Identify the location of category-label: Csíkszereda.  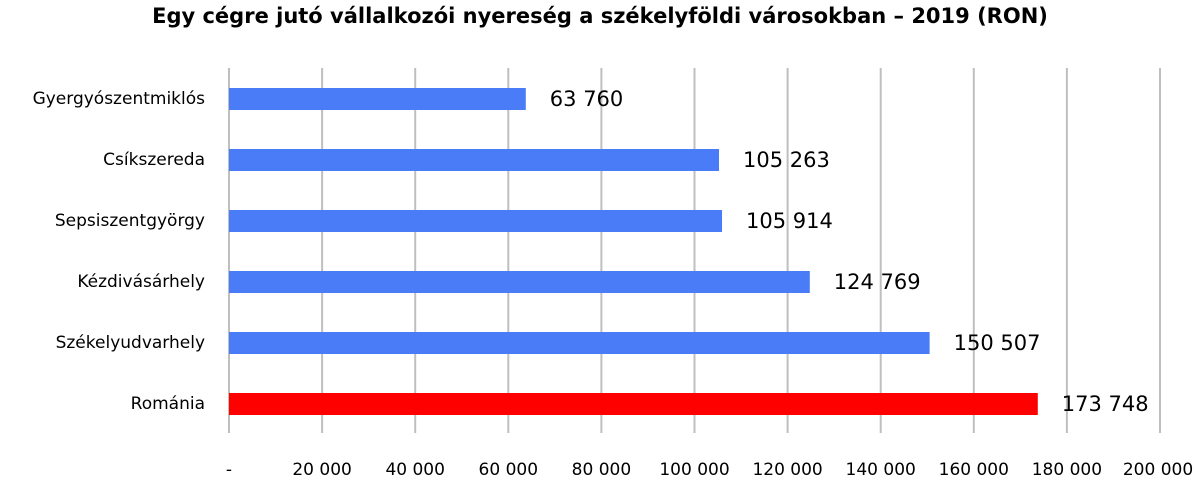
(154, 160).